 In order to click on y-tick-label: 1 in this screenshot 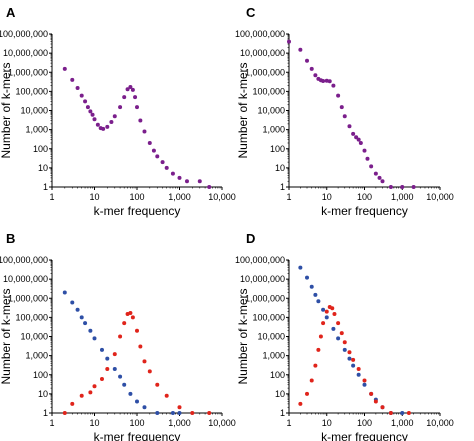, I will do `click(282, 187)`.